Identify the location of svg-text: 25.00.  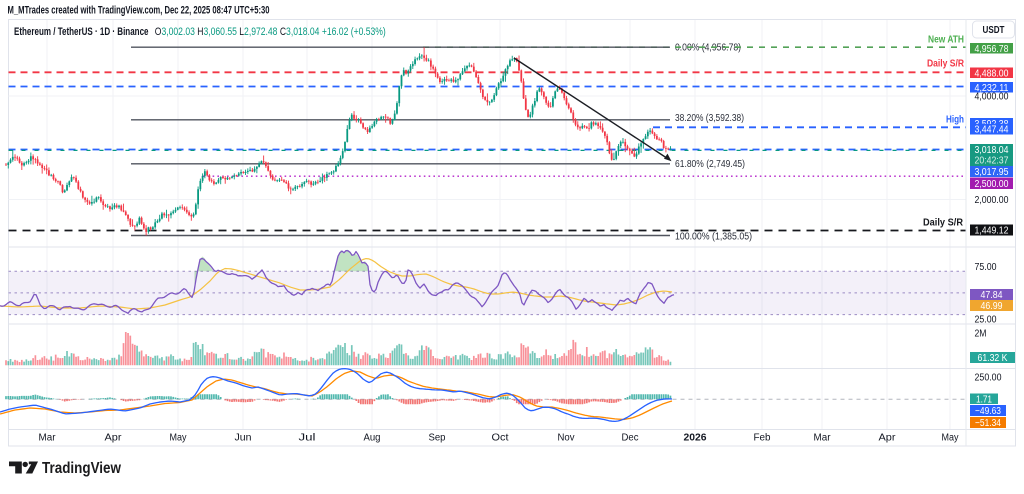
(986, 320).